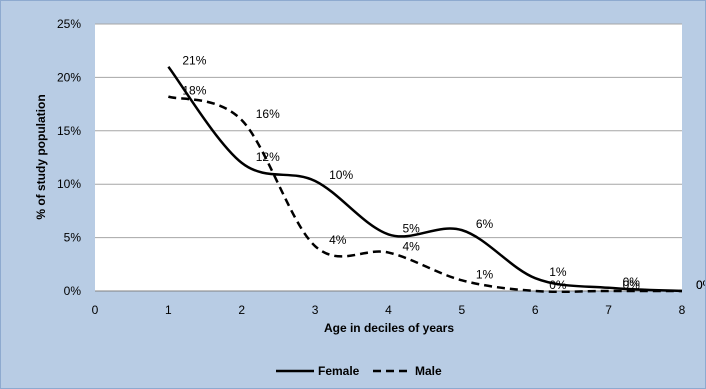 This screenshot has width=706, height=389. I want to click on y-axis-title: % of study population, so click(41, 156).